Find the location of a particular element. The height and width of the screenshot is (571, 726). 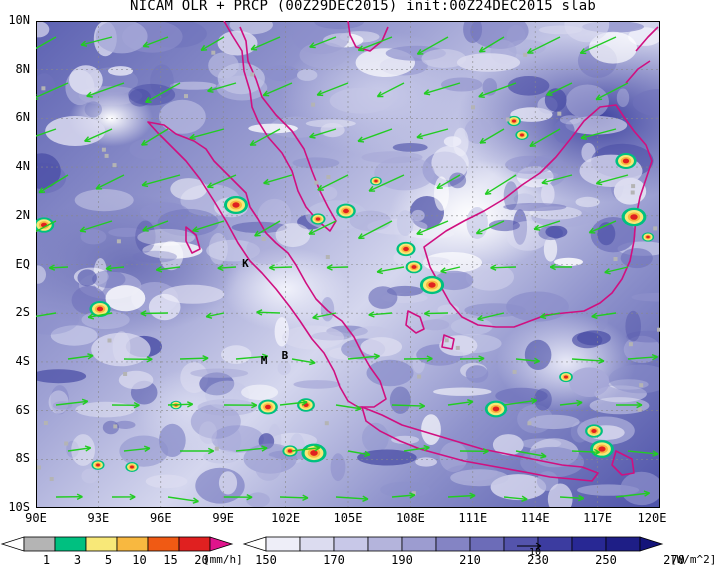

malay-peninsula-coastline is located at coordinates (280, 126).